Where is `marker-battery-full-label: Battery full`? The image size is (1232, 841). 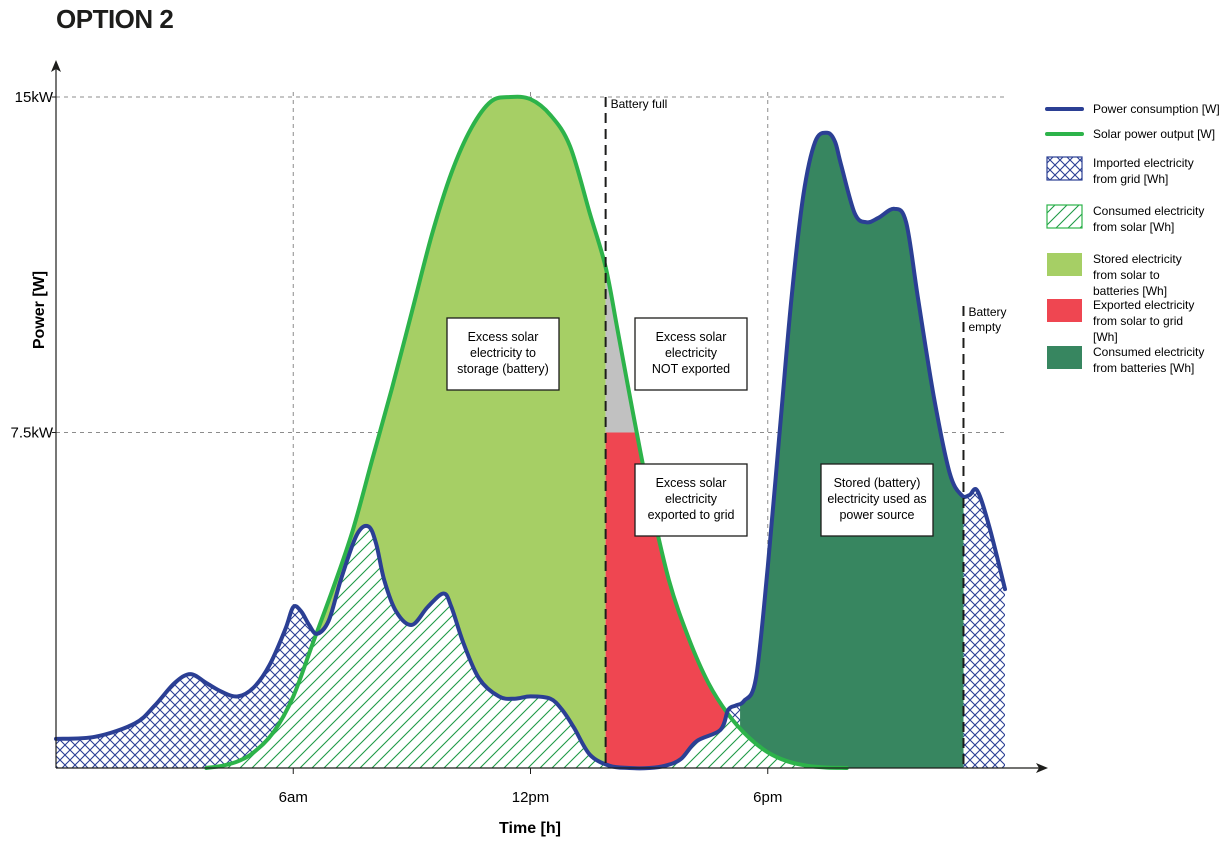
marker-battery-full-label: Battery full is located at coordinates (639, 104).